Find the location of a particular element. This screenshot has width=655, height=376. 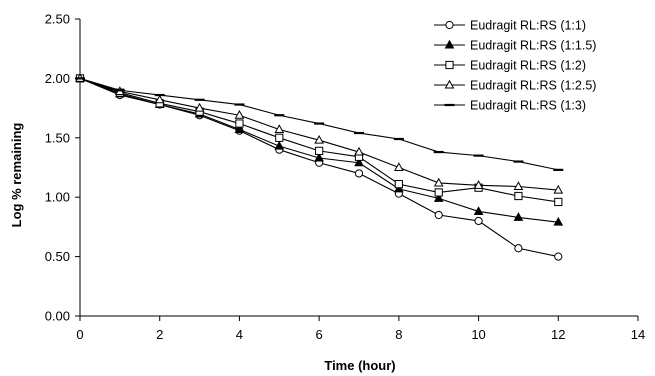

legend-item-1: Eudragit RL:RS (1:1) is located at coordinates (510, 26).